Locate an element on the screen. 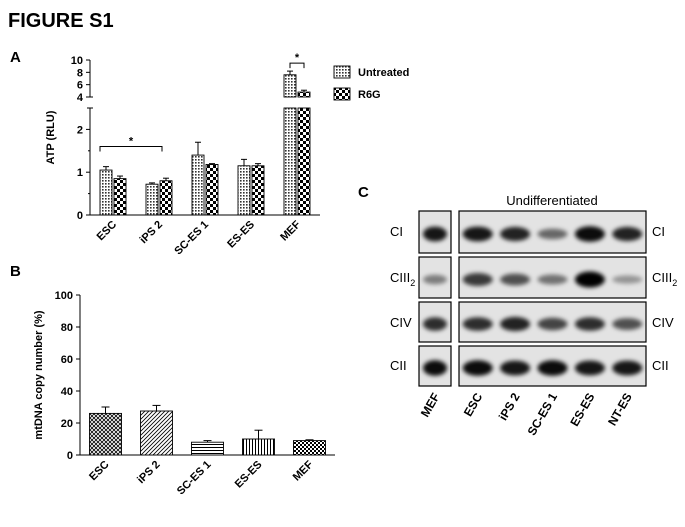 The image size is (685, 527). legend-label: Untreated is located at coordinates (383, 73).